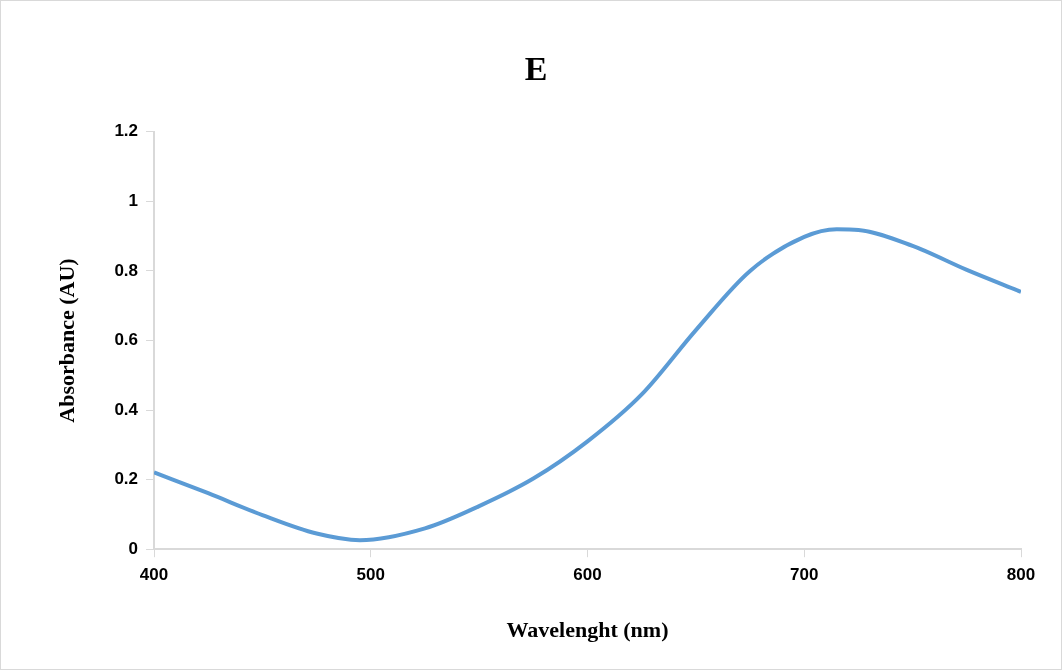  I want to click on y-tick-label: 0.2, so click(126, 479).